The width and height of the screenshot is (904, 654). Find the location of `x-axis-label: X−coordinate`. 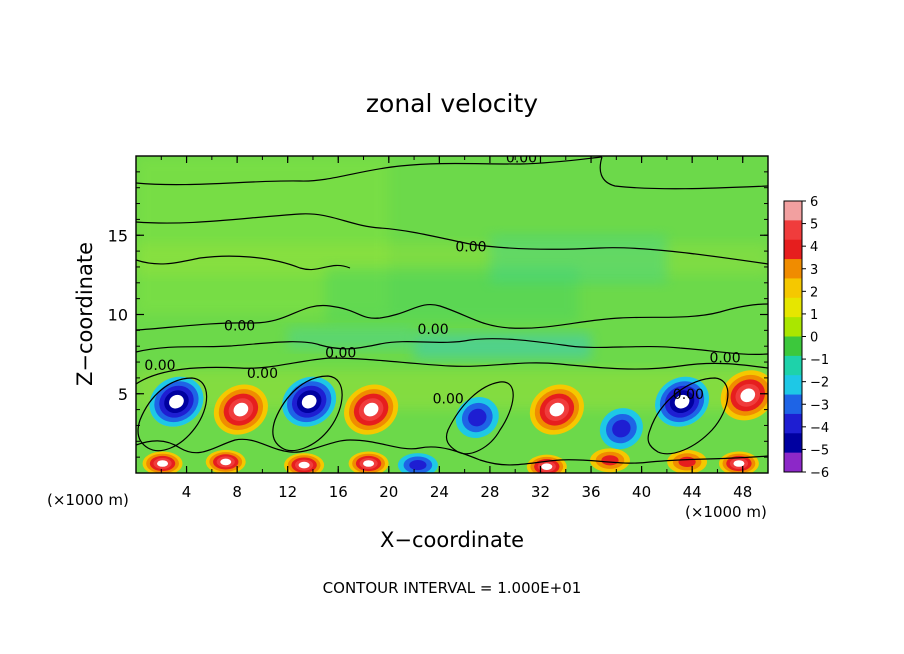

x-axis-label: X−coordinate is located at coordinates (452, 540).